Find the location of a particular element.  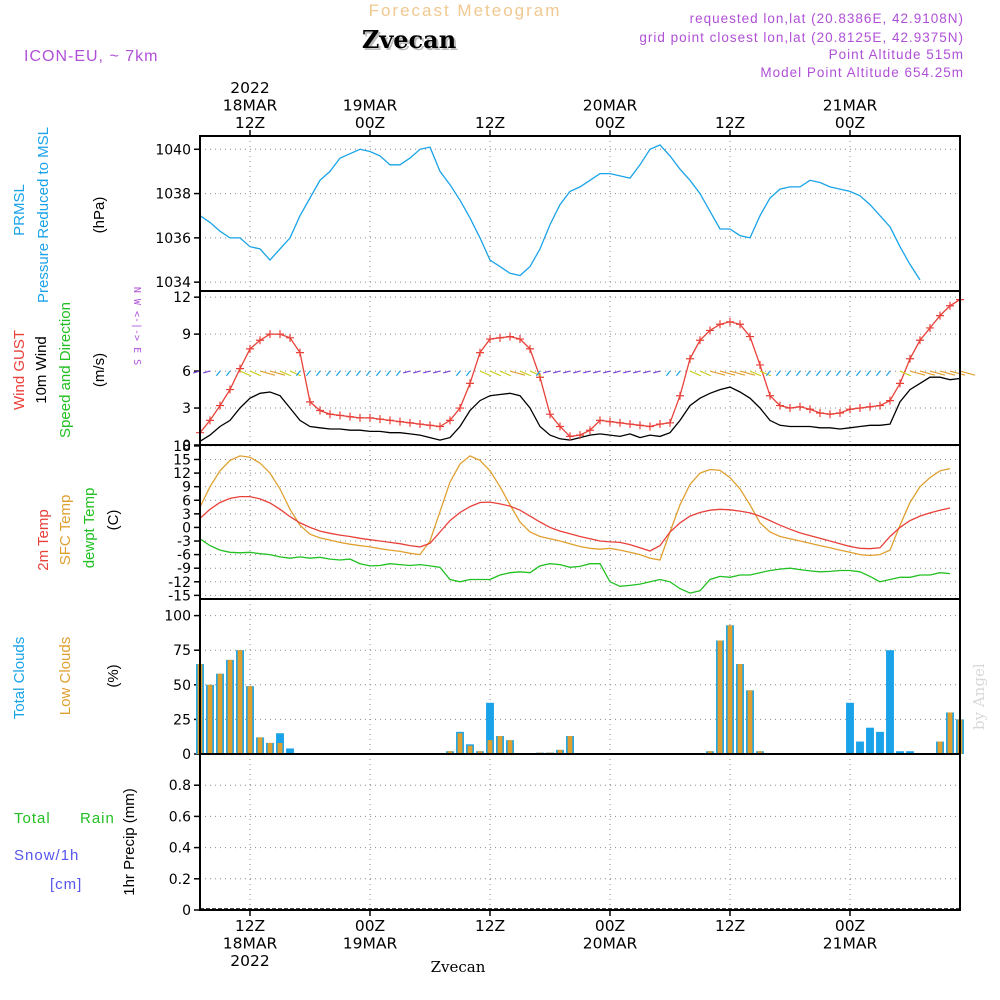

top-axis-label: 20MAR is located at coordinates (610, 106).